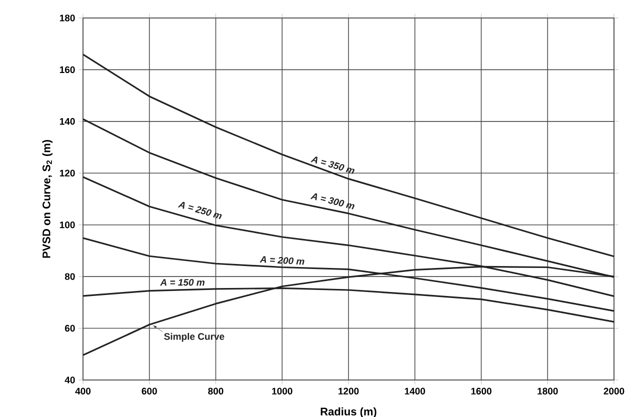  Describe the element at coordinates (415, 391) in the screenshot. I see `x-tick-label: 1400` at that location.